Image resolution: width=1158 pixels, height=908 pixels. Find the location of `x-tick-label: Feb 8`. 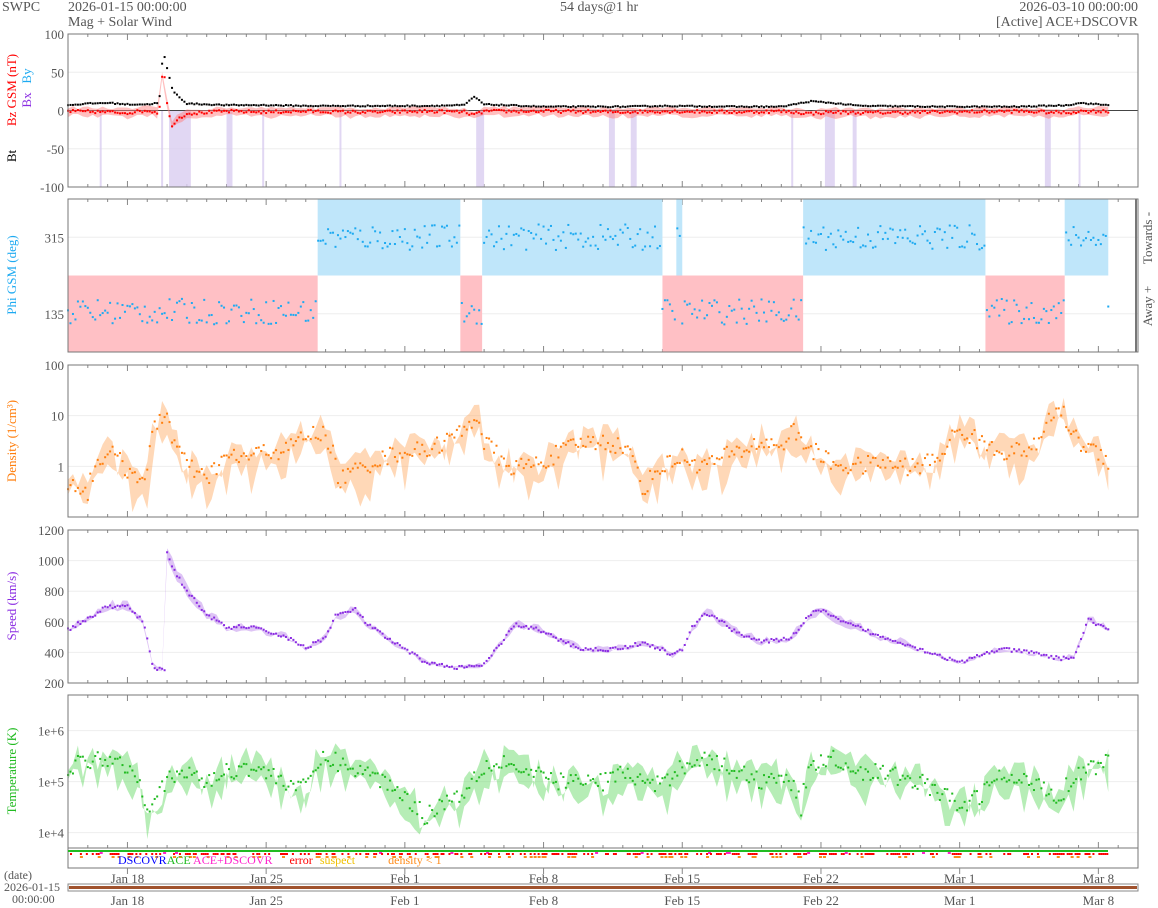

x-tick-label: Feb 8 is located at coordinates (543, 878).